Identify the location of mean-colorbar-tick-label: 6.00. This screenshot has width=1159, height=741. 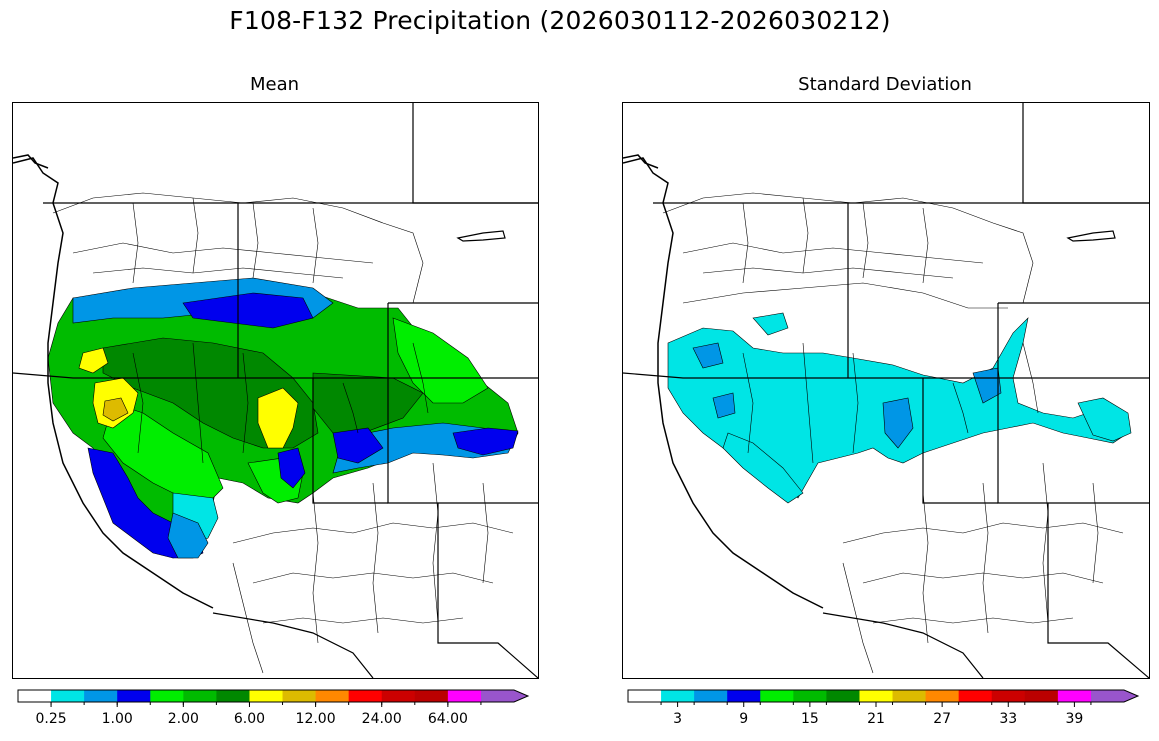
(249, 719).